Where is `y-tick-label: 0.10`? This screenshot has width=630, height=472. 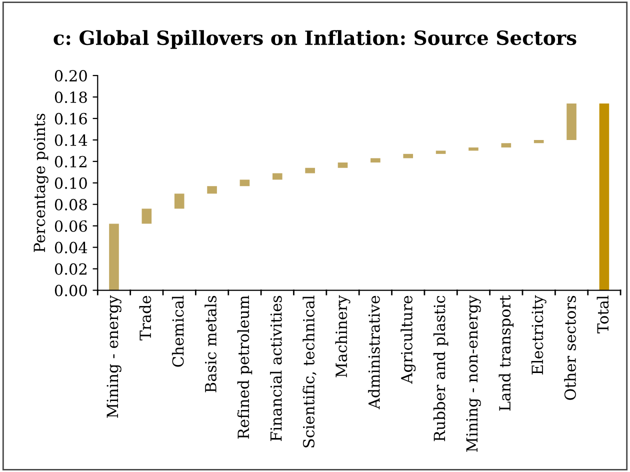 y-tick-label: 0.10 is located at coordinates (70, 183).